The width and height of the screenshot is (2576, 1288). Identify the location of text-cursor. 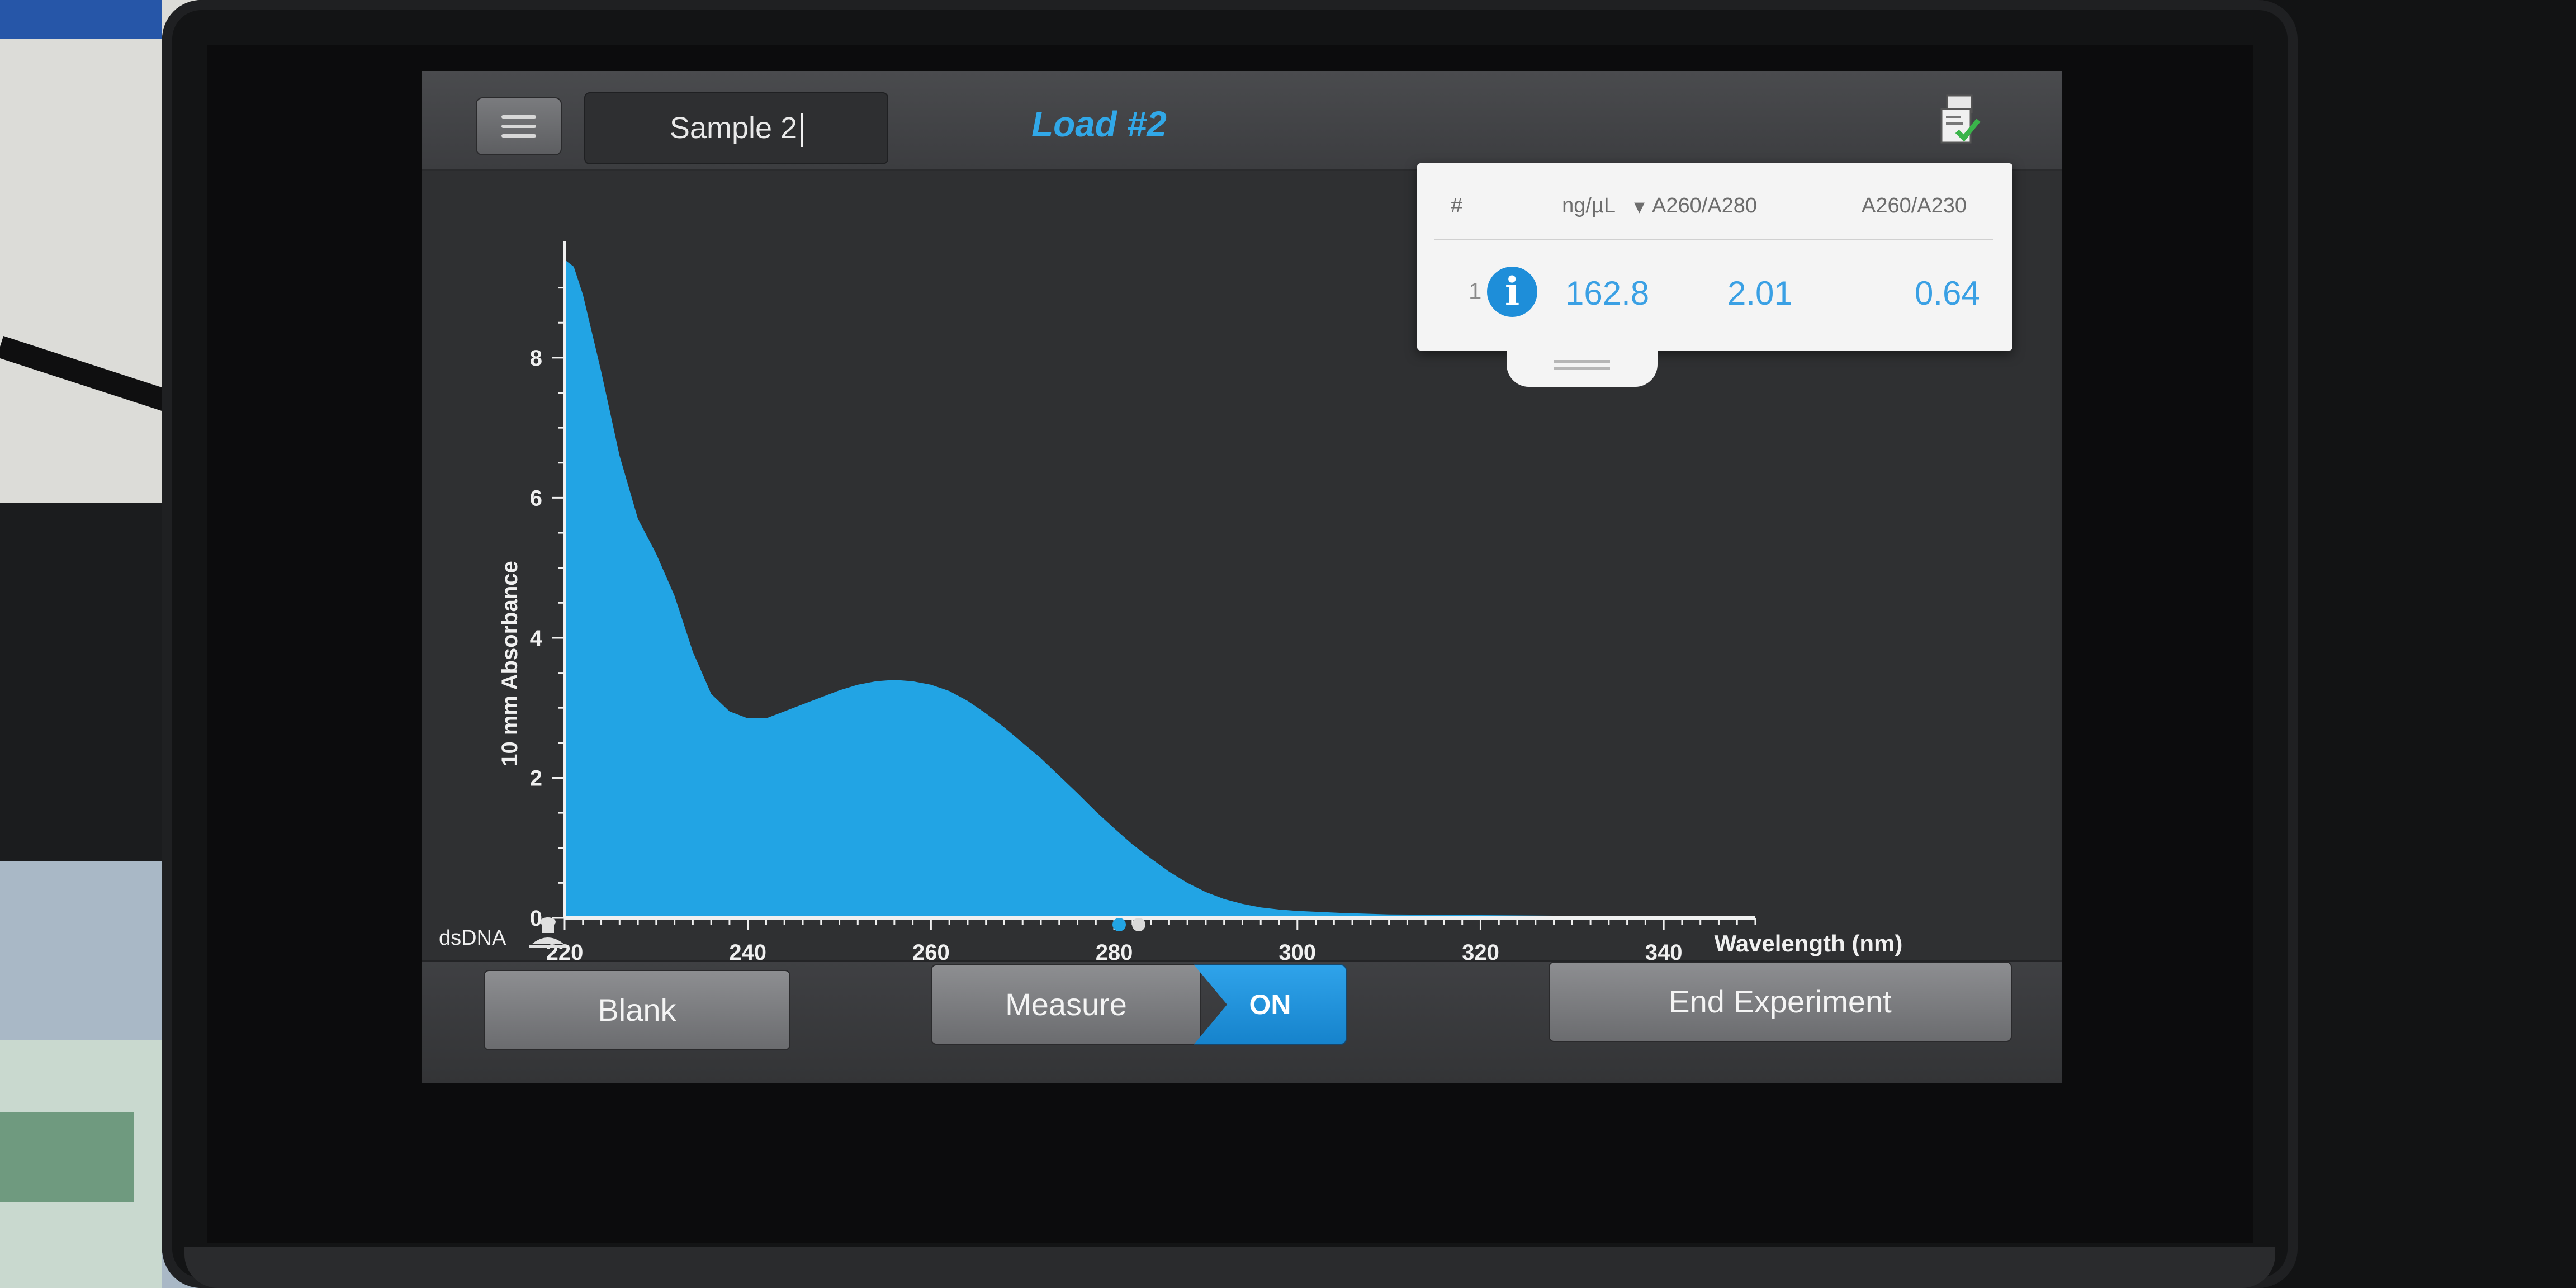
(802, 130).